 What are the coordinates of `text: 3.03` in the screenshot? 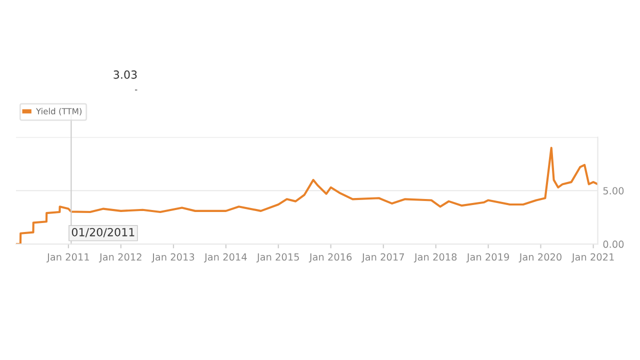 It's located at (125, 74).